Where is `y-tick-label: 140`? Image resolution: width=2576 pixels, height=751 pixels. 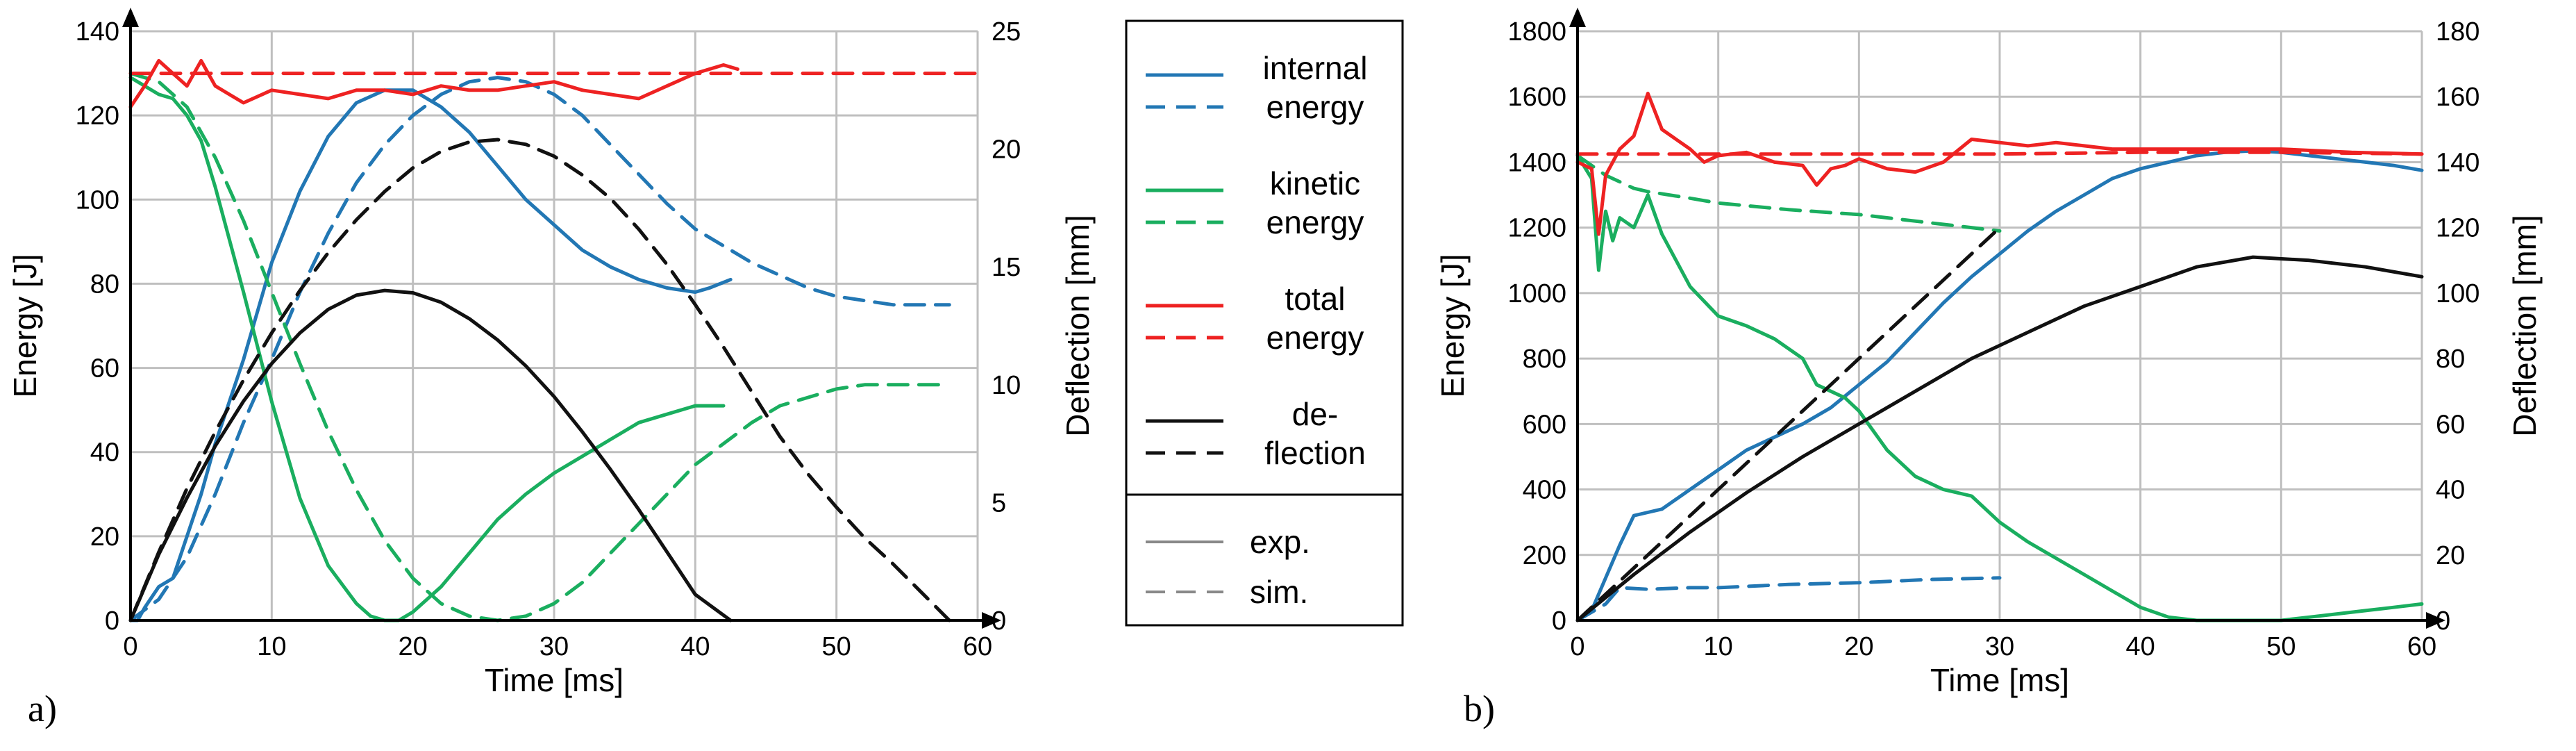 y-tick-label: 140 is located at coordinates (97, 32).